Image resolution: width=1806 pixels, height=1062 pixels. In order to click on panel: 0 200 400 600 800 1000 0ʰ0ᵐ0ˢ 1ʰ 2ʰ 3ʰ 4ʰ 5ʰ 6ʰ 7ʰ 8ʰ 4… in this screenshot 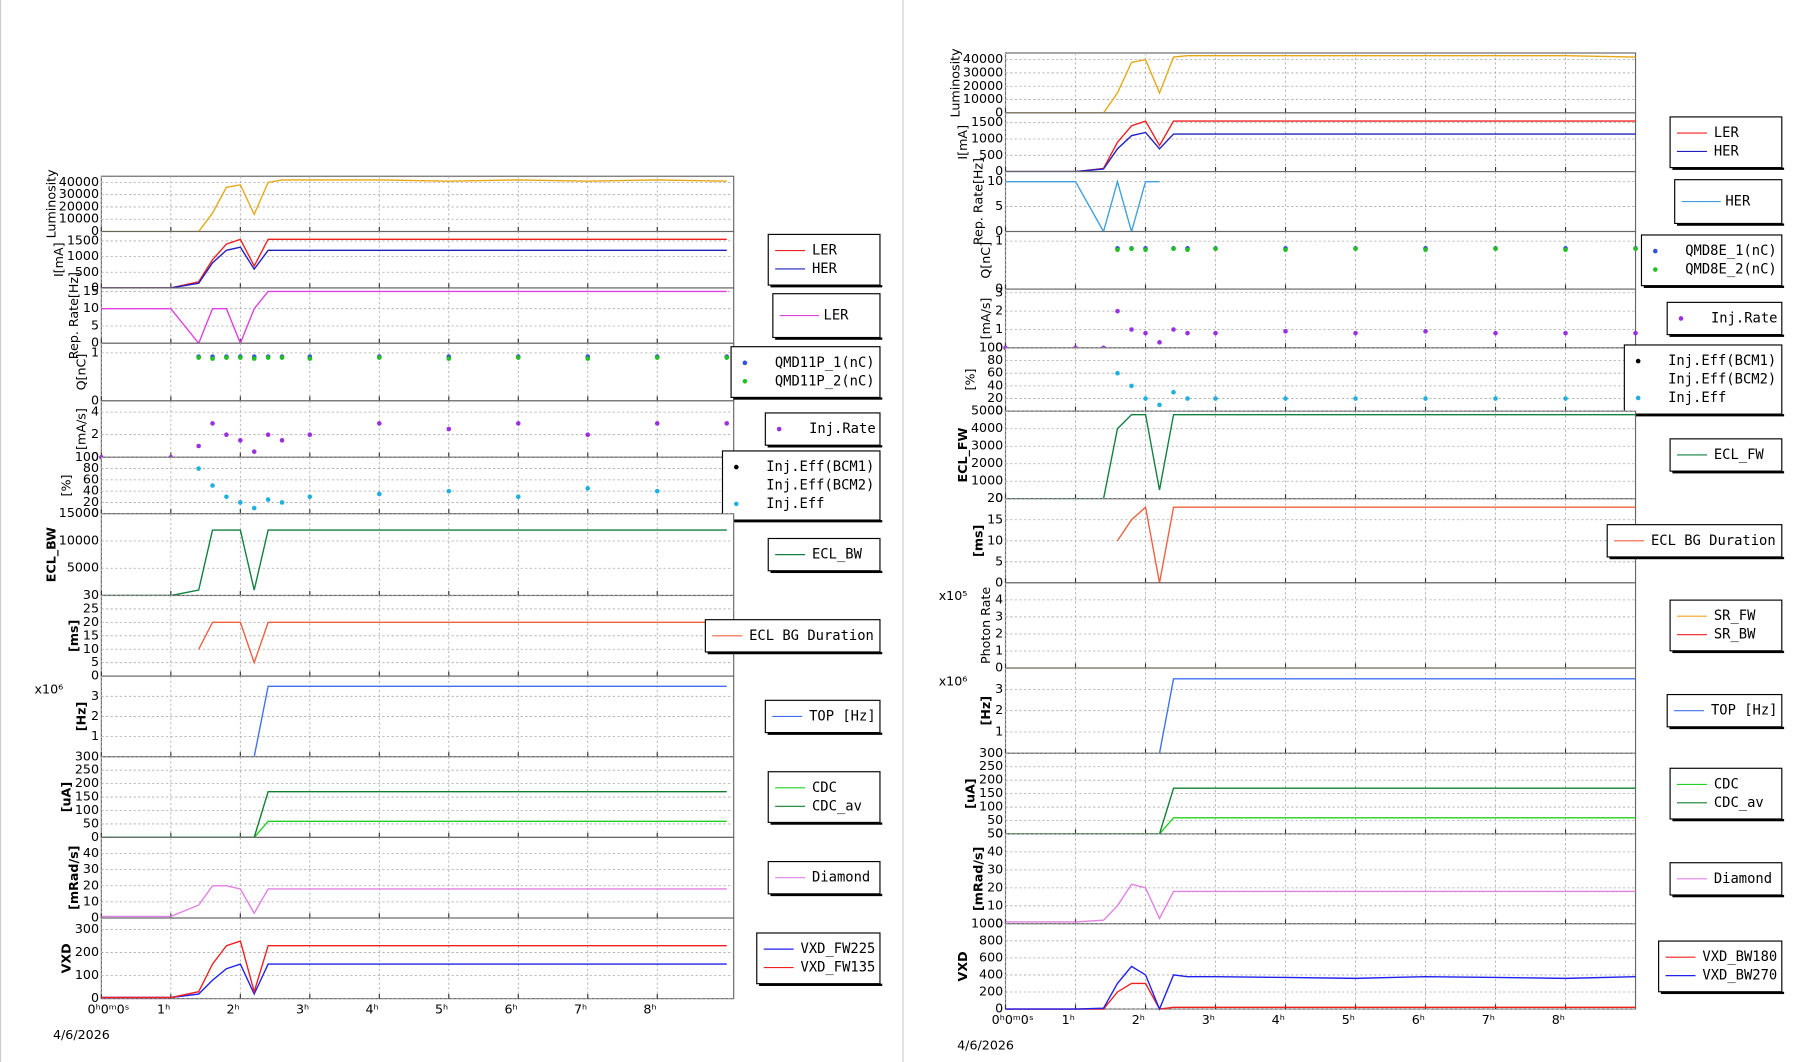, I will do `click(1296, 983)`.